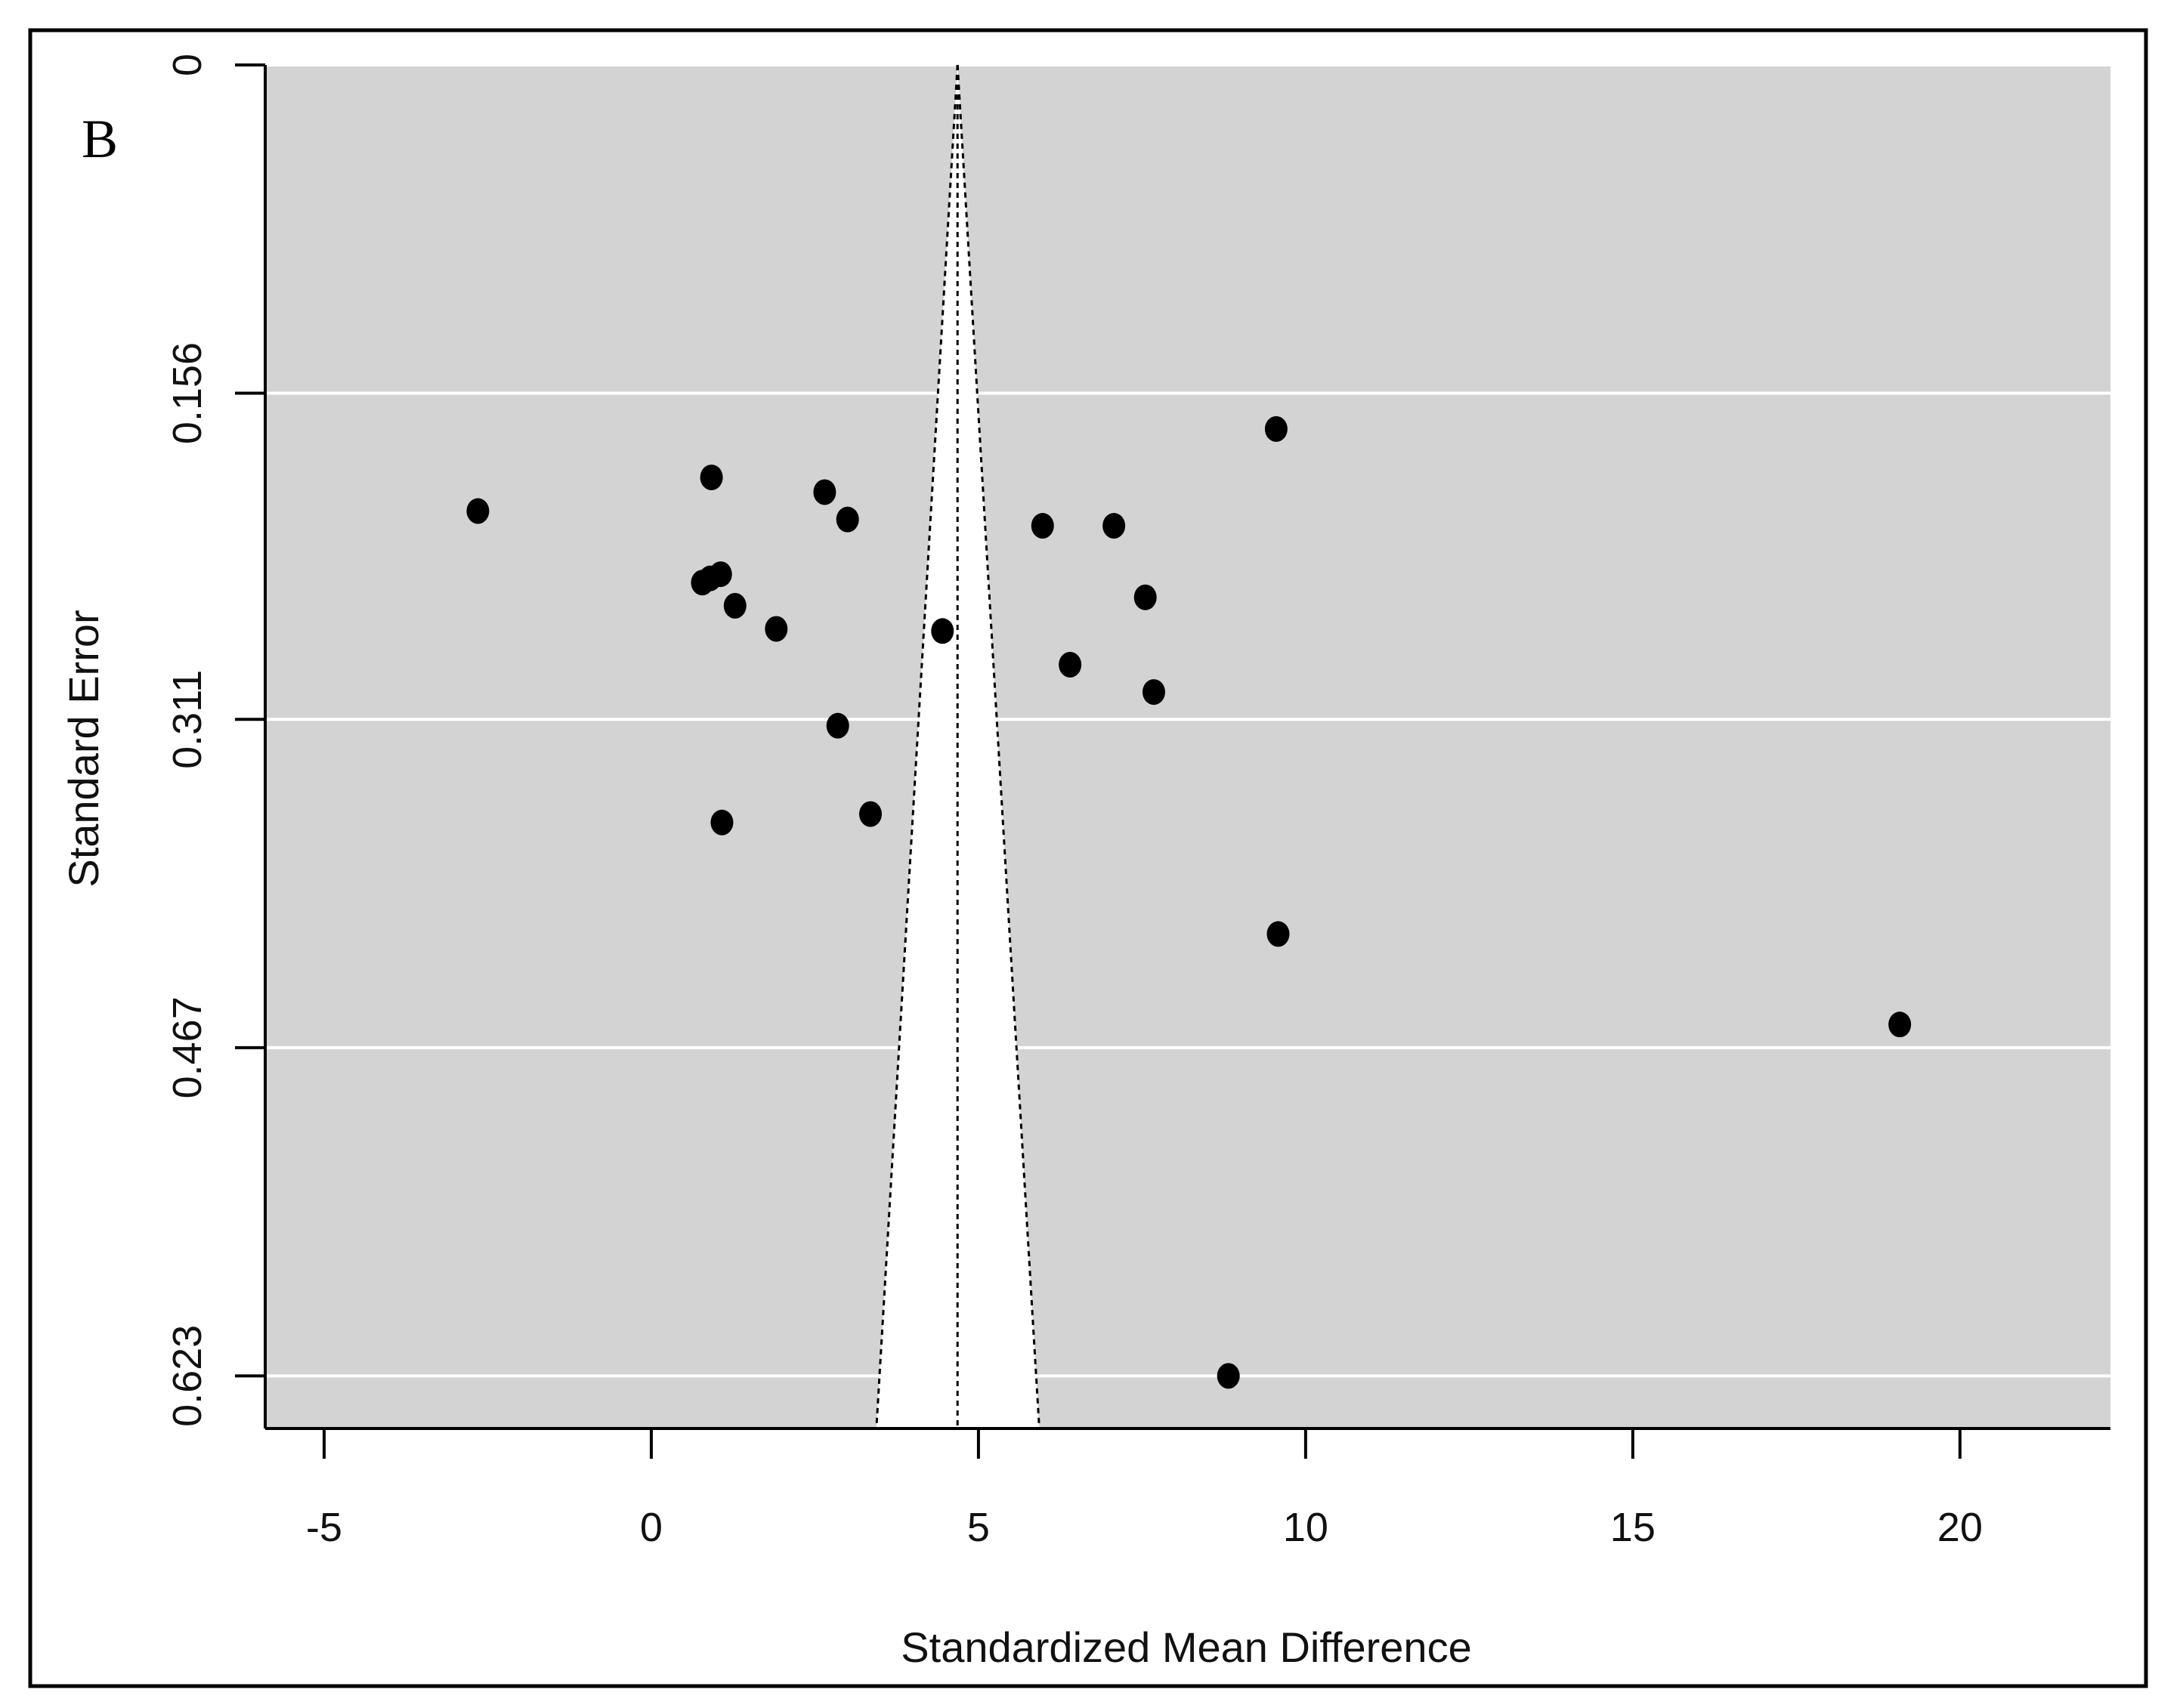  Describe the element at coordinates (998, 746) in the screenshot. I see `funnel-right-boundary` at that location.